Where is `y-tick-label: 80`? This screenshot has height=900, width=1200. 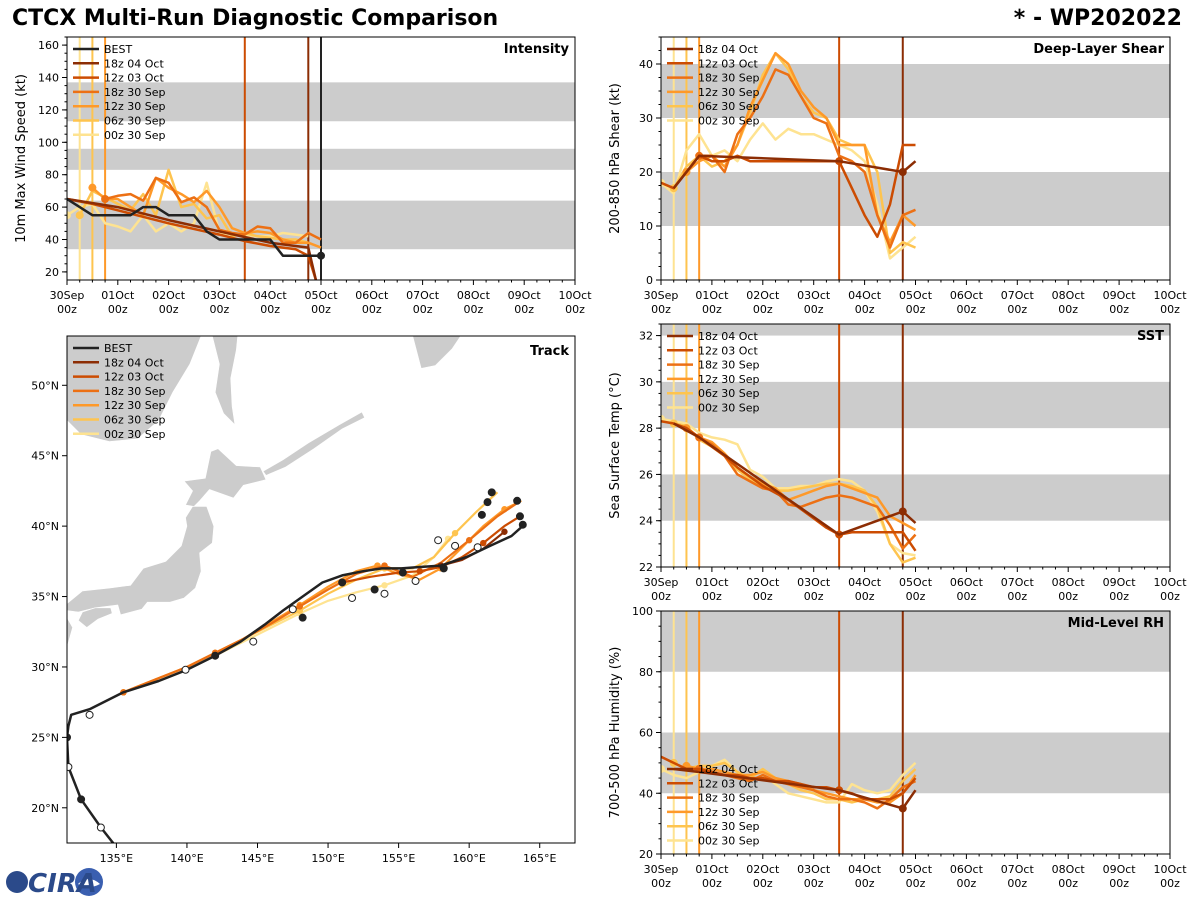
y-tick-label: 80 is located at coordinates (52, 175).